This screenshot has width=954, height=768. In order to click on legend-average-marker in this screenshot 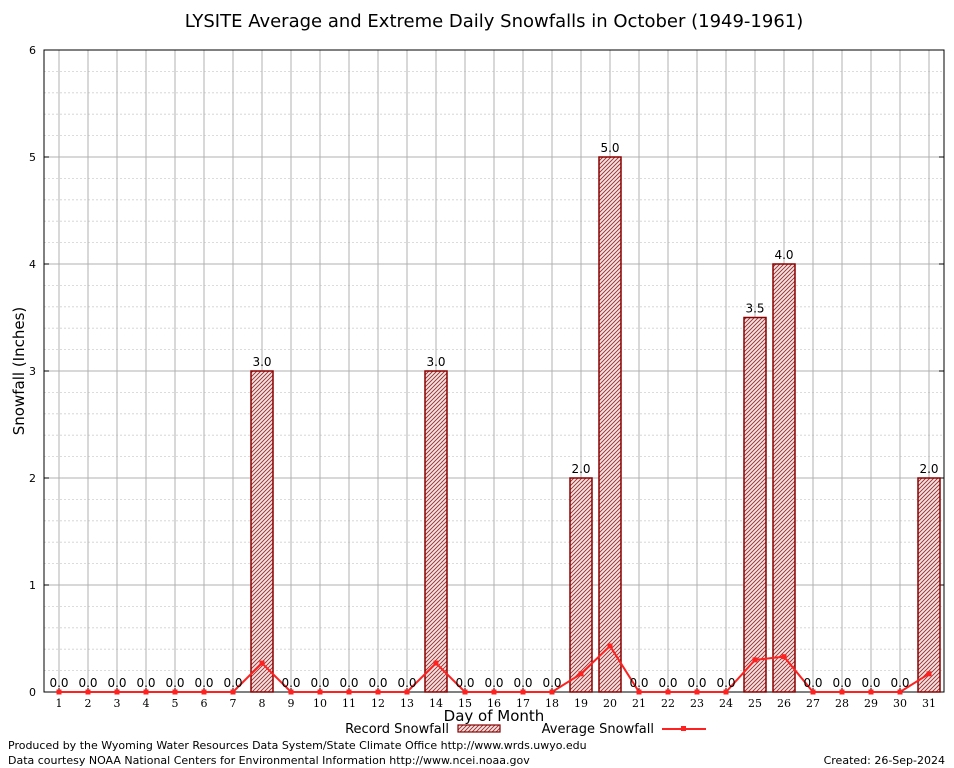, I will do `click(683, 728)`.